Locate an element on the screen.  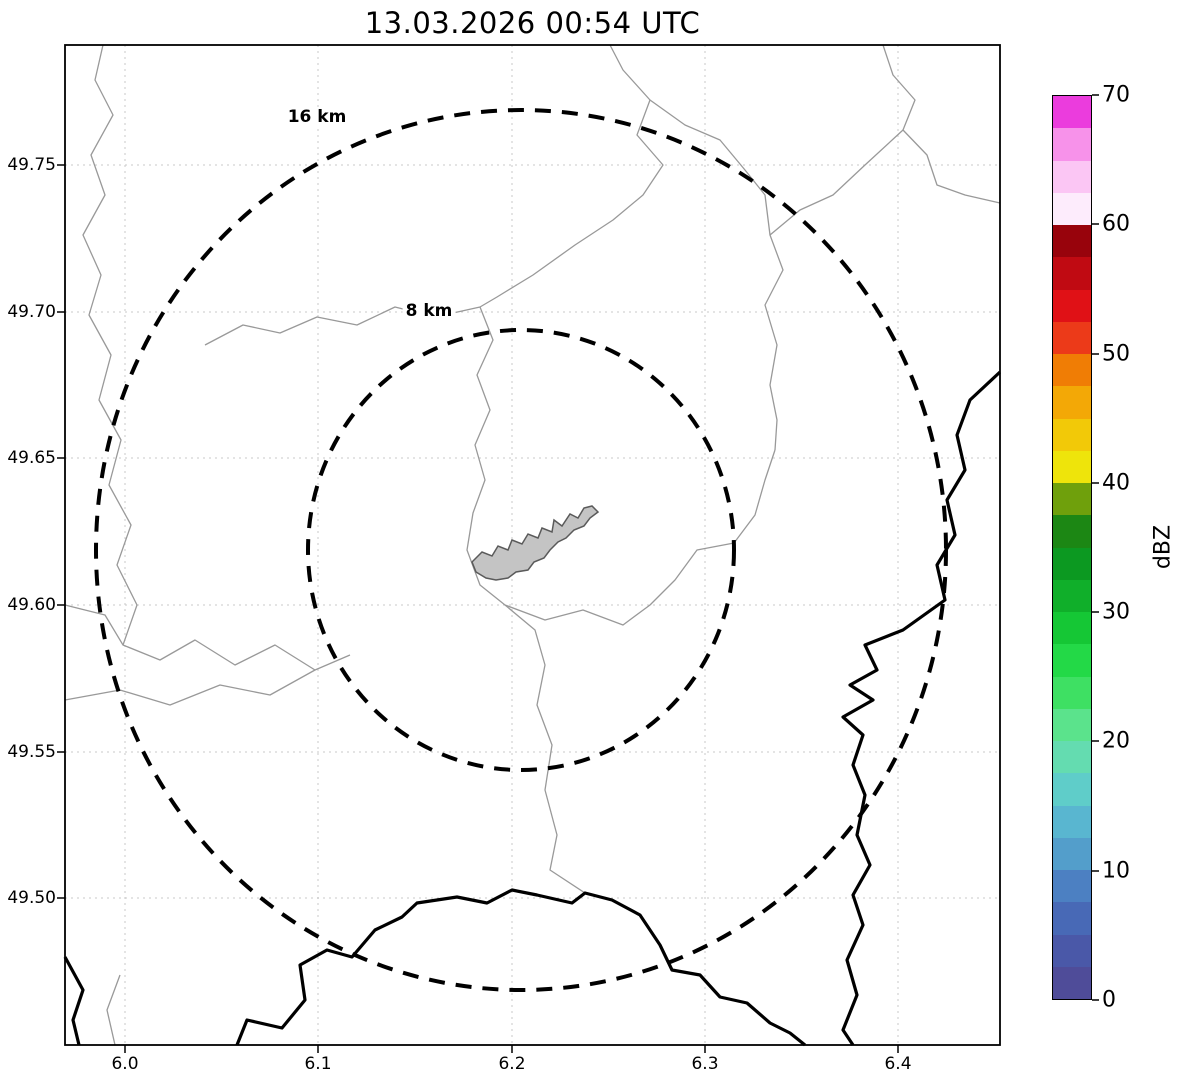
x-tick-label: 6.4 is located at coordinates (898, 1064).